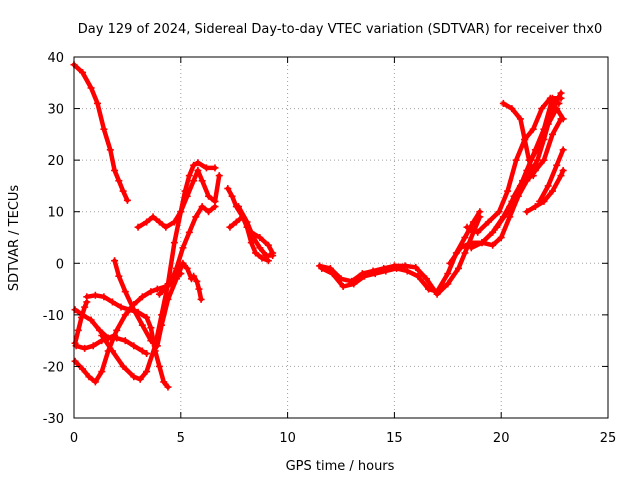  Describe the element at coordinates (287, 438) in the screenshot. I see `x-tick-label: 10` at that location.